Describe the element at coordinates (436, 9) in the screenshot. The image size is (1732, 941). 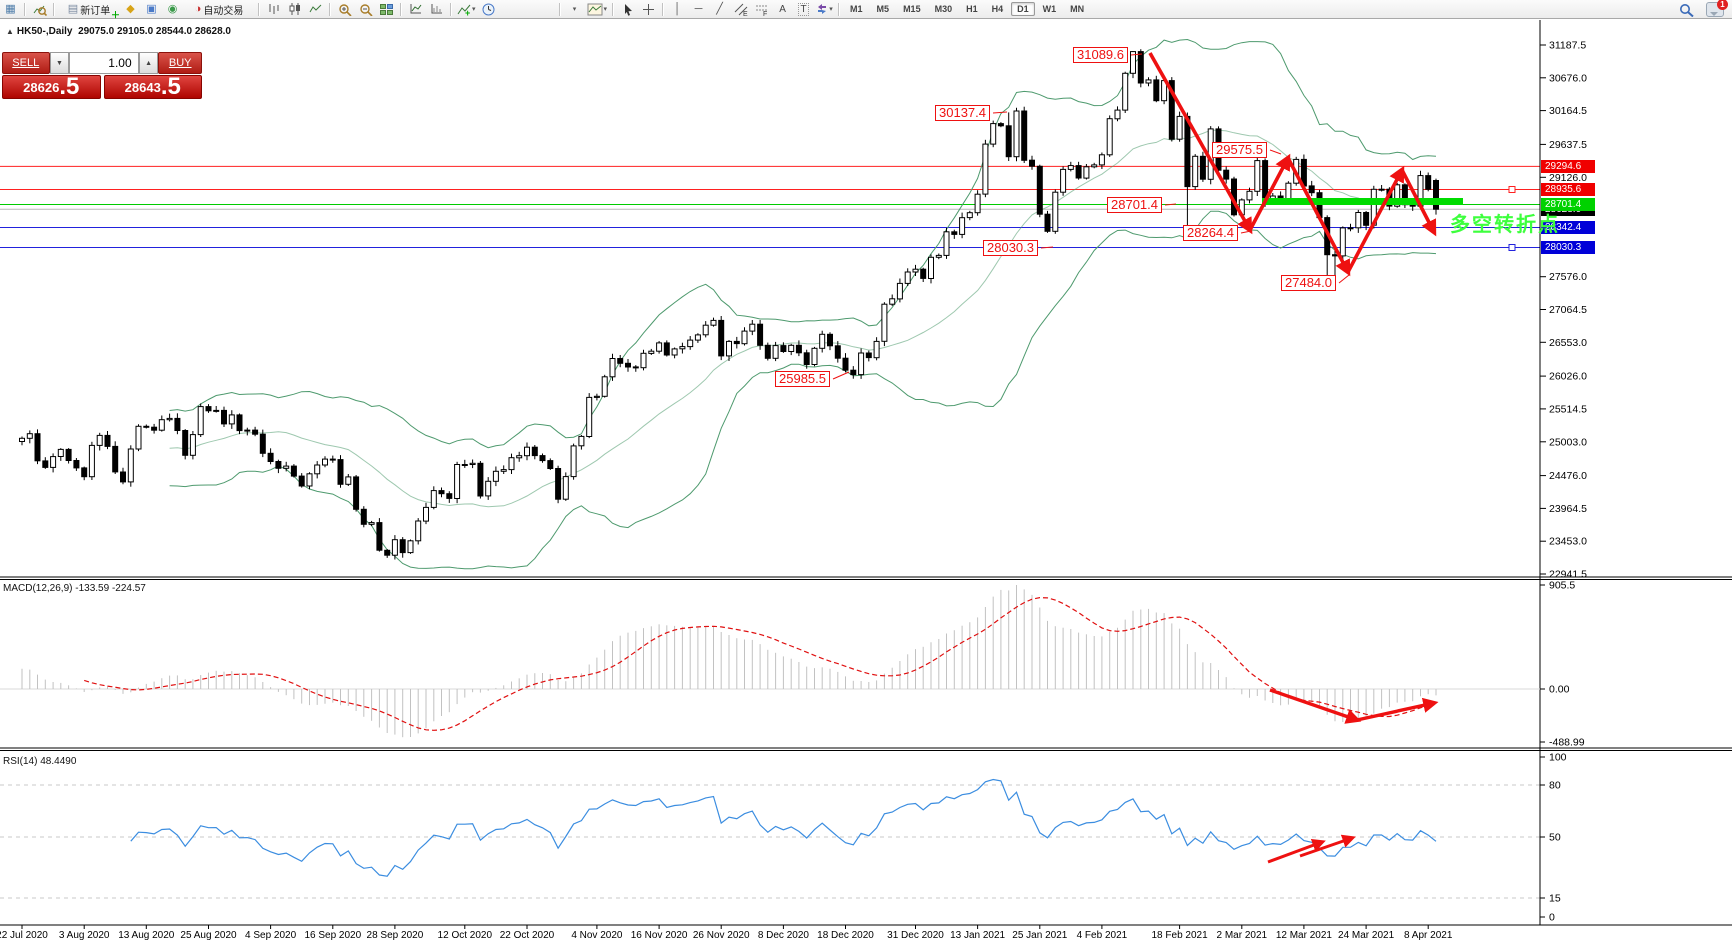
I see `data-window-icon` at that location.